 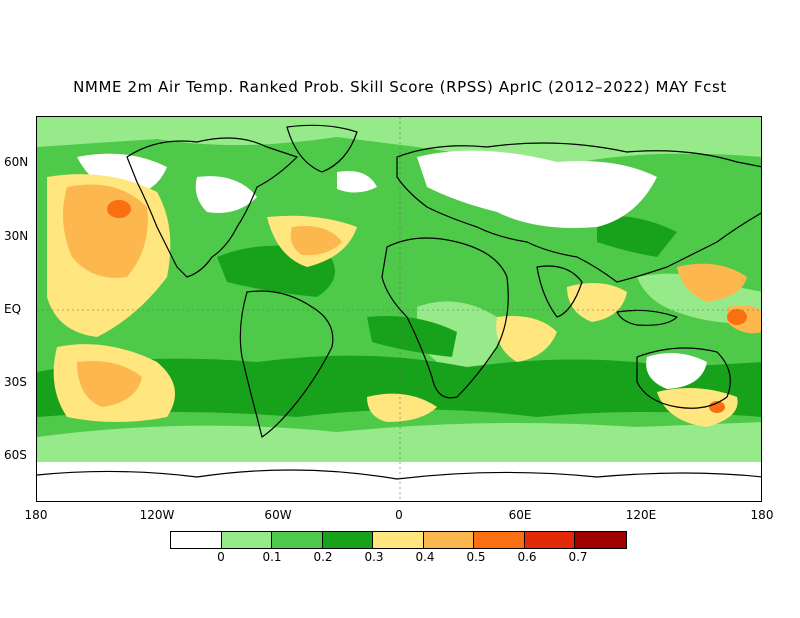 I want to click on colorbar, so click(x=398, y=540).